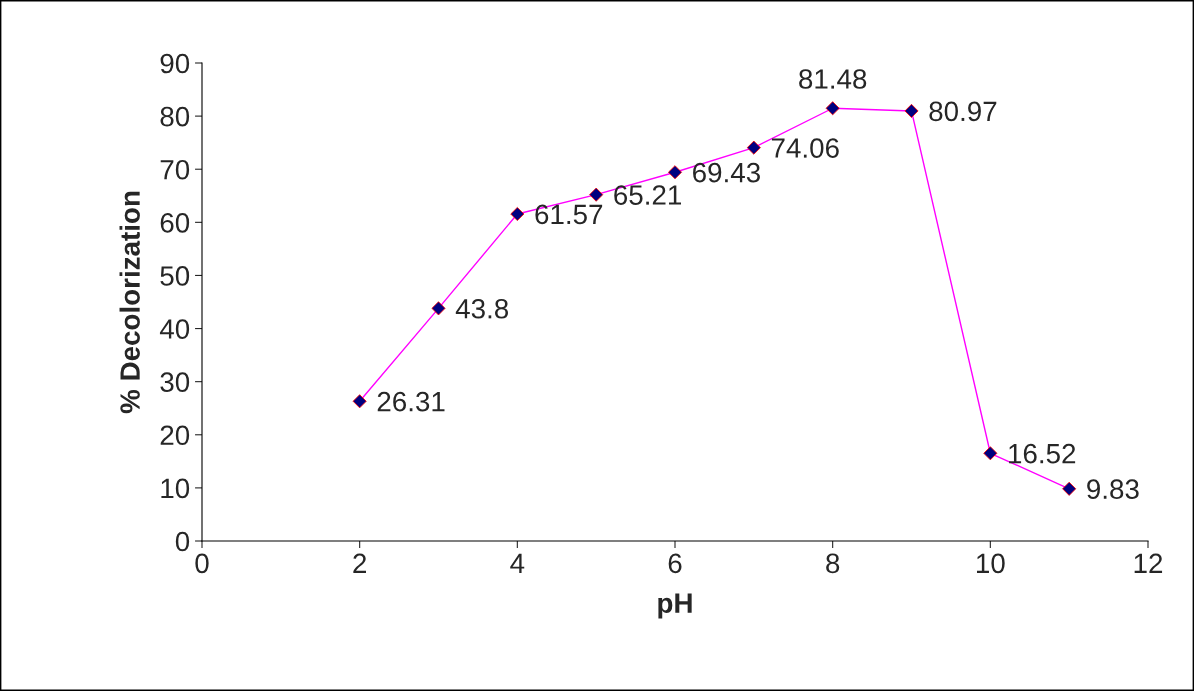  I want to click on x-tick-label: 2, so click(359, 563).